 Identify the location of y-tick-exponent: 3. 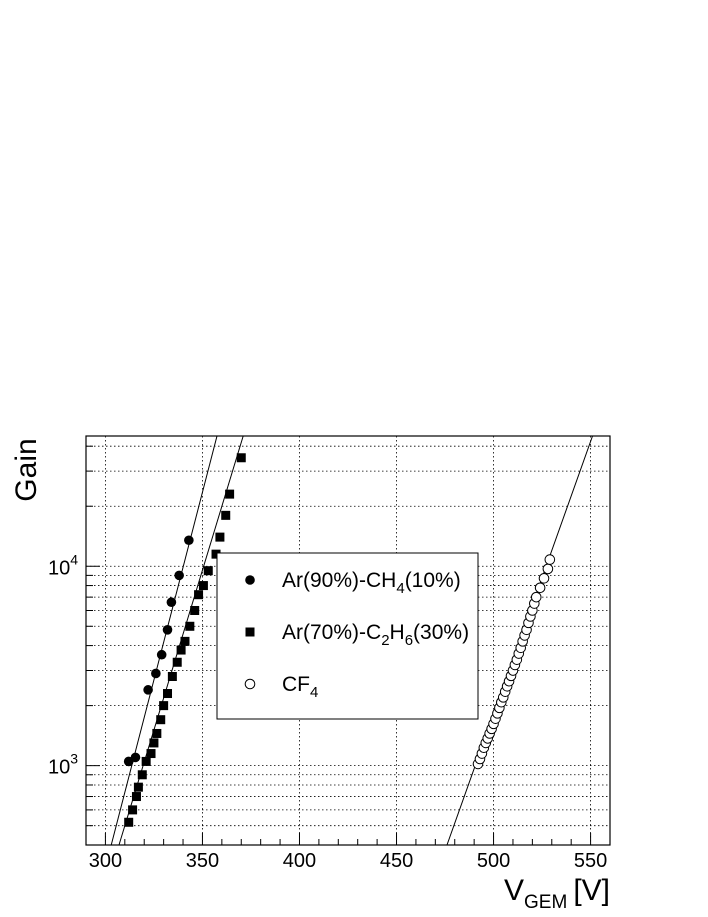
(74, 759).